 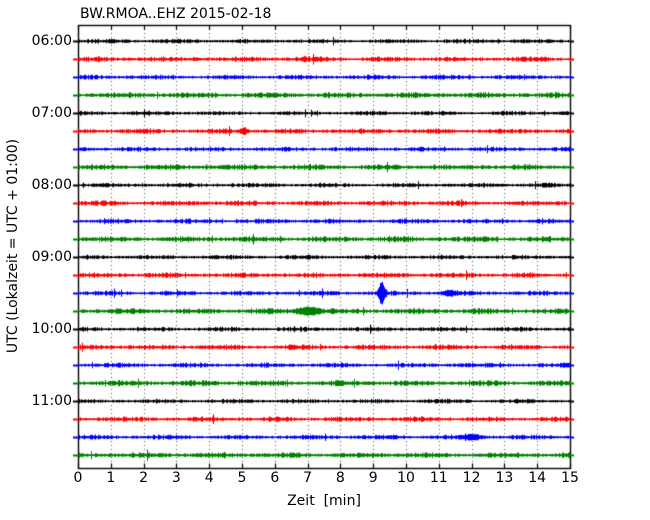 What do you see at coordinates (144, 478) in the screenshot?
I see `x-tick-label: 2` at bounding box center [144, 478].